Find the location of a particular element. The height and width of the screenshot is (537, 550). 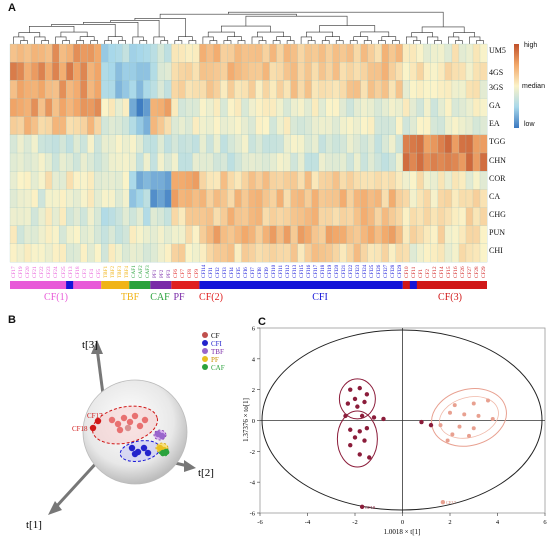

column-label: CF2 is located at coordinates (428, 273).